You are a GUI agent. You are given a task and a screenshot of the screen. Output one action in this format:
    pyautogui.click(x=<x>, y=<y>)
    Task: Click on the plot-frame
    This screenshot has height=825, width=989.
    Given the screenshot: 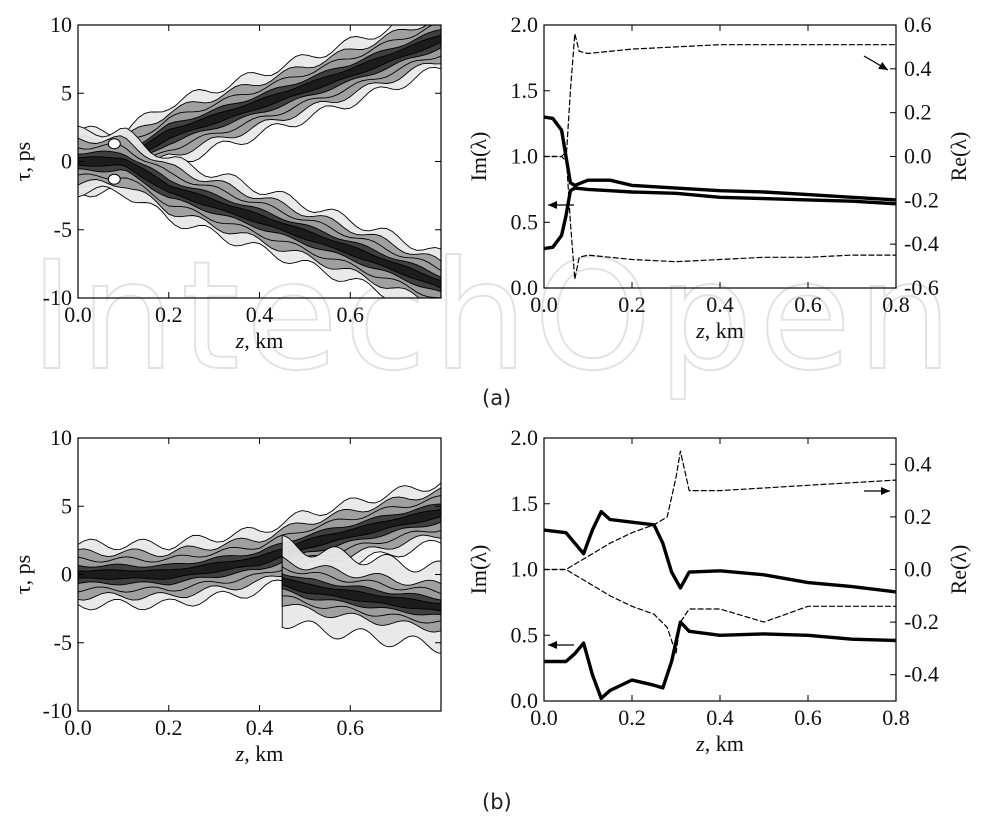 What is the action you would take?
    pyautogui.click(x=720, y=156)
    